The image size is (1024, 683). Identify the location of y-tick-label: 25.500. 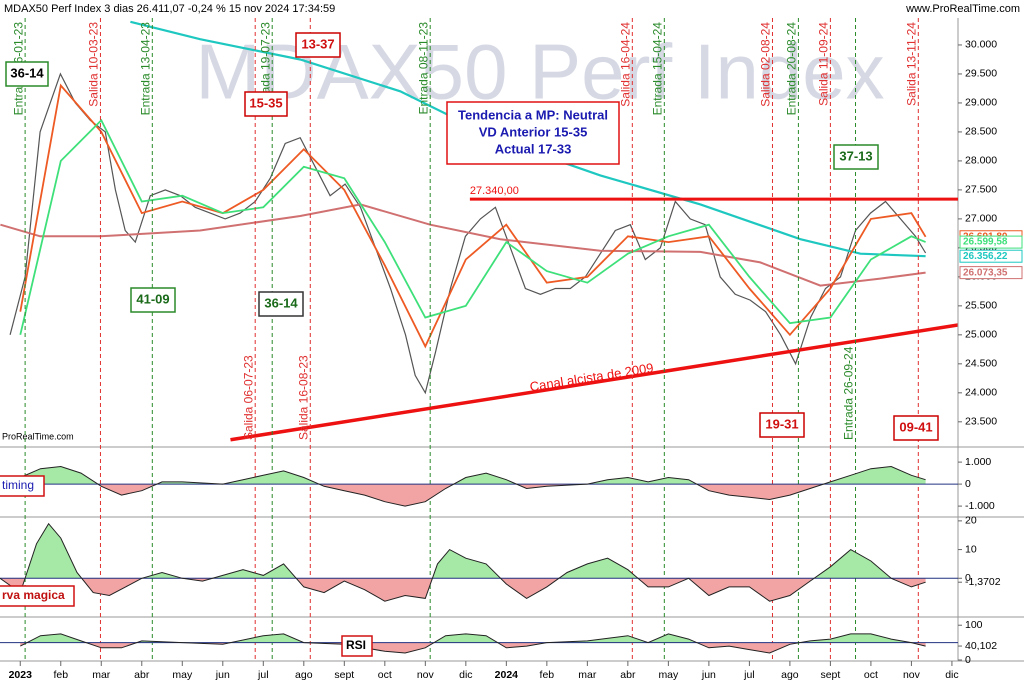
(981, 306).